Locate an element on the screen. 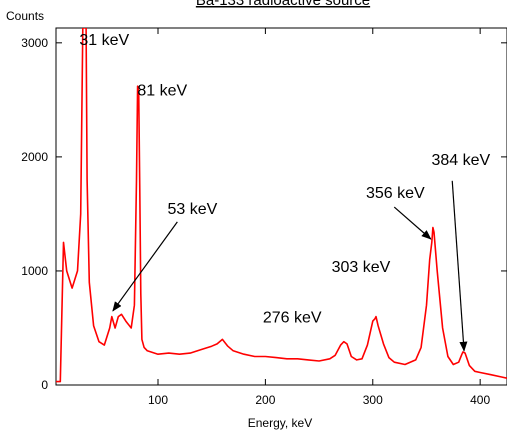  peak-label: 276 keV is located at coordinates (292, 317).